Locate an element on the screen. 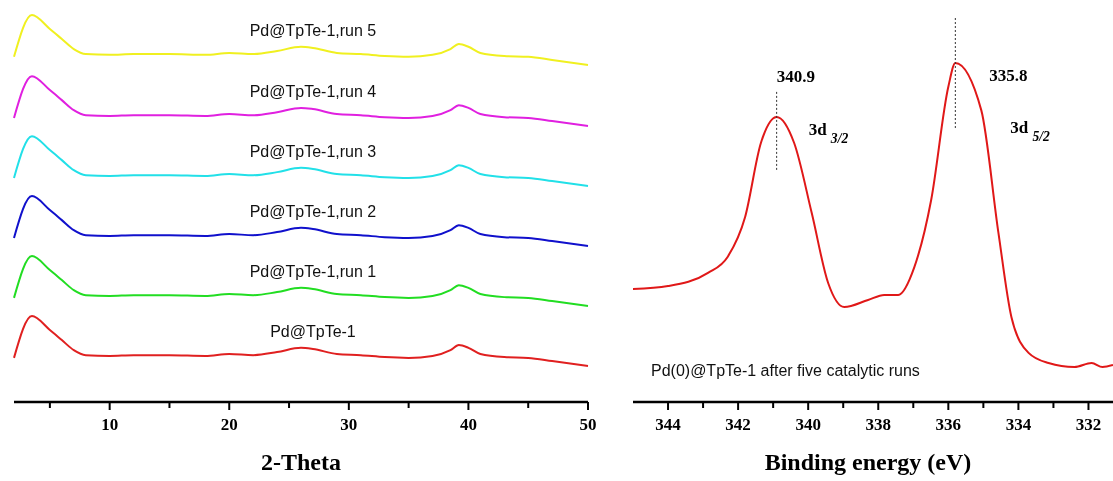 This screenshot has height=481, width=1113. series-label: Pd@TpTe-1,run 4 is located at coordinates (313, 92).